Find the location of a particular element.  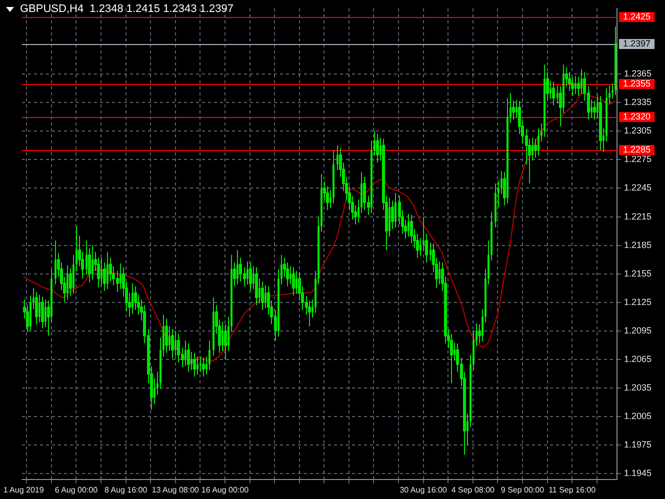

x-tick-label: 8 Aug 16:00 is located at coordinates (126, 489).